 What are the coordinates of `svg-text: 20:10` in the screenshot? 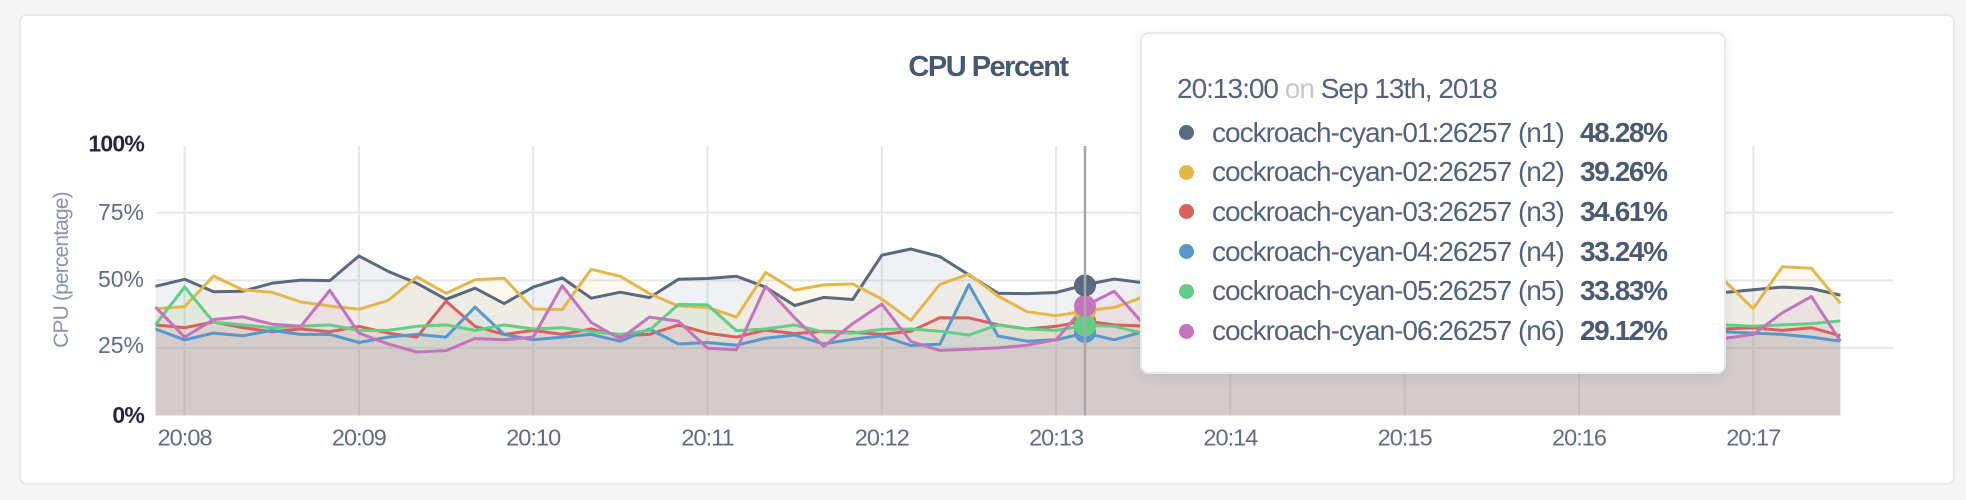 It's located at (533, 438).